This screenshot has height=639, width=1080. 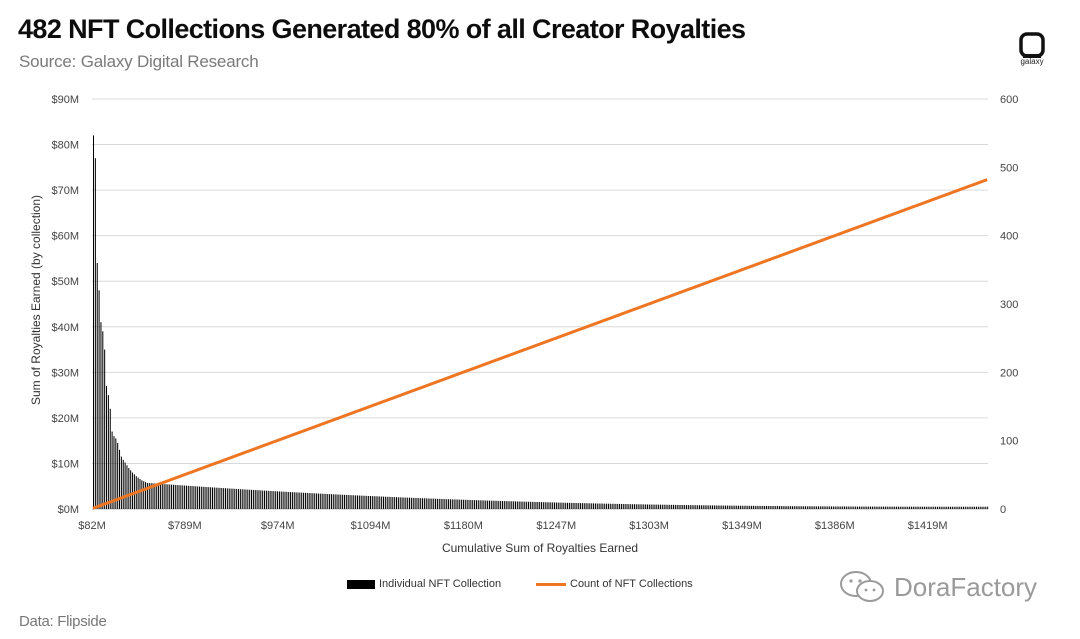 I want to click on y-left-tick-label: $30M, so click(x=65, y=373).